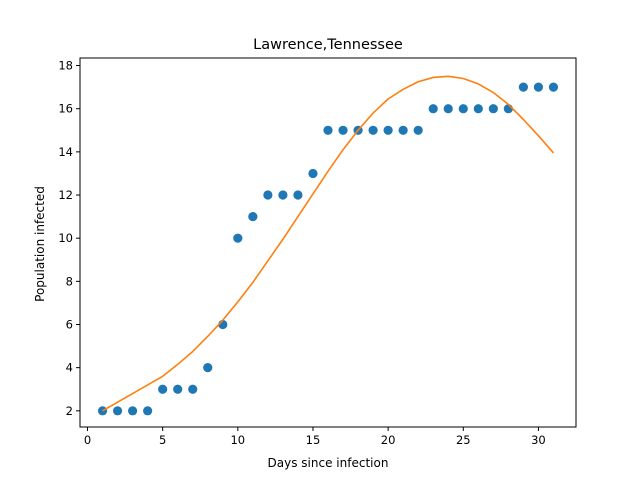 This screenshot has height=480, width=640. I want to click on x-tick-label: 0, so click(87, 440).